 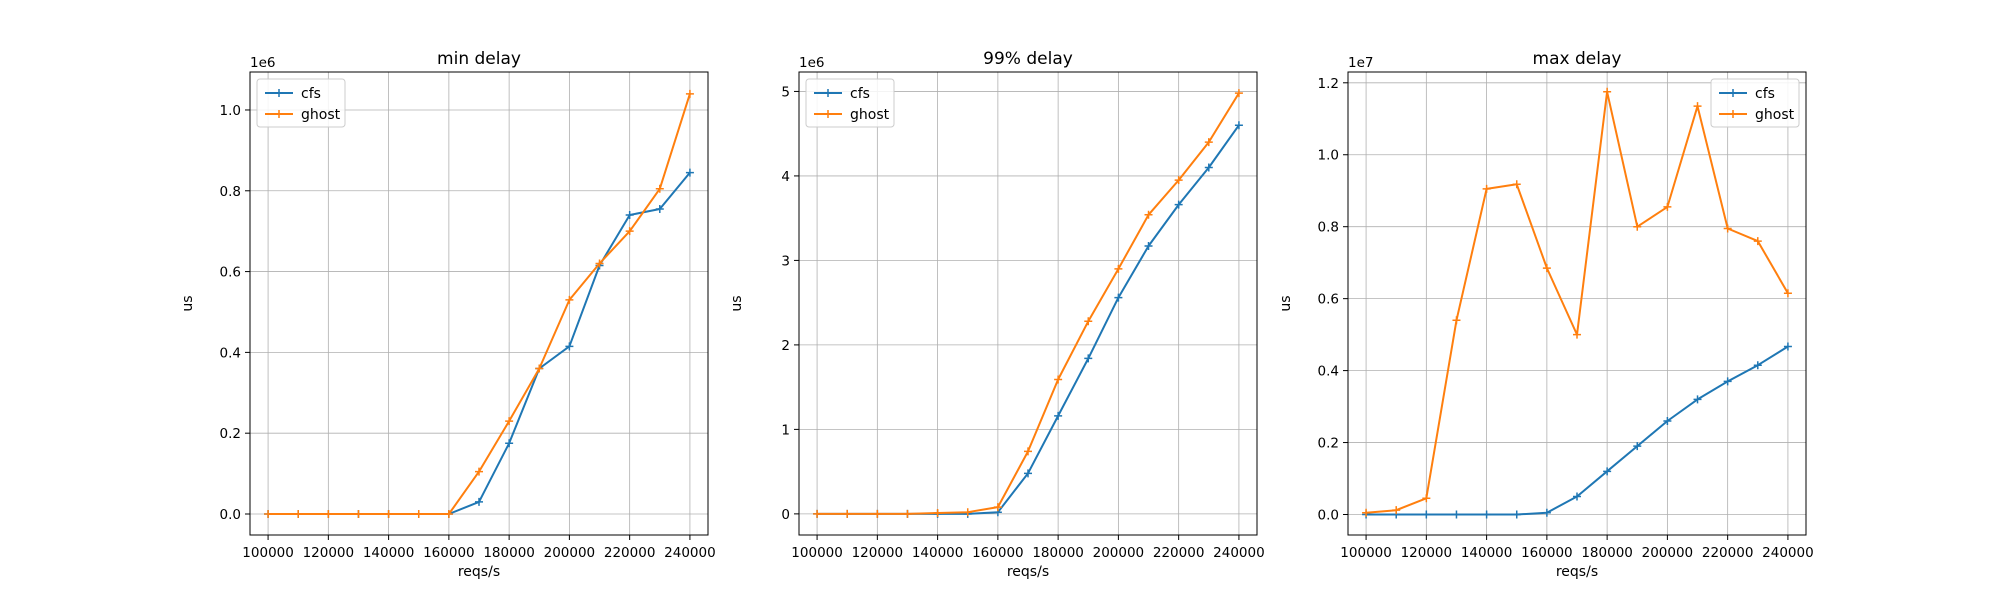 What do you see at coordinates (1728, 553) in the screenshot?
I see `x-tick-label: 220000` at bounding box center [1728, 553].